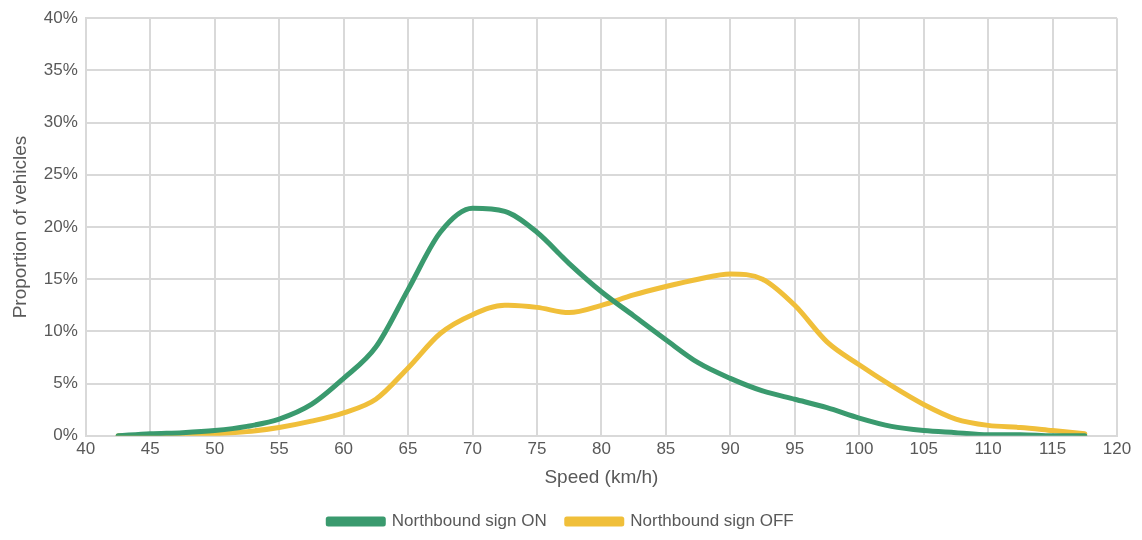  What do you see at coordinates (150, 448) in the screenshot?
I see `x-tick-label: 45` at bounding box center [150, 448].